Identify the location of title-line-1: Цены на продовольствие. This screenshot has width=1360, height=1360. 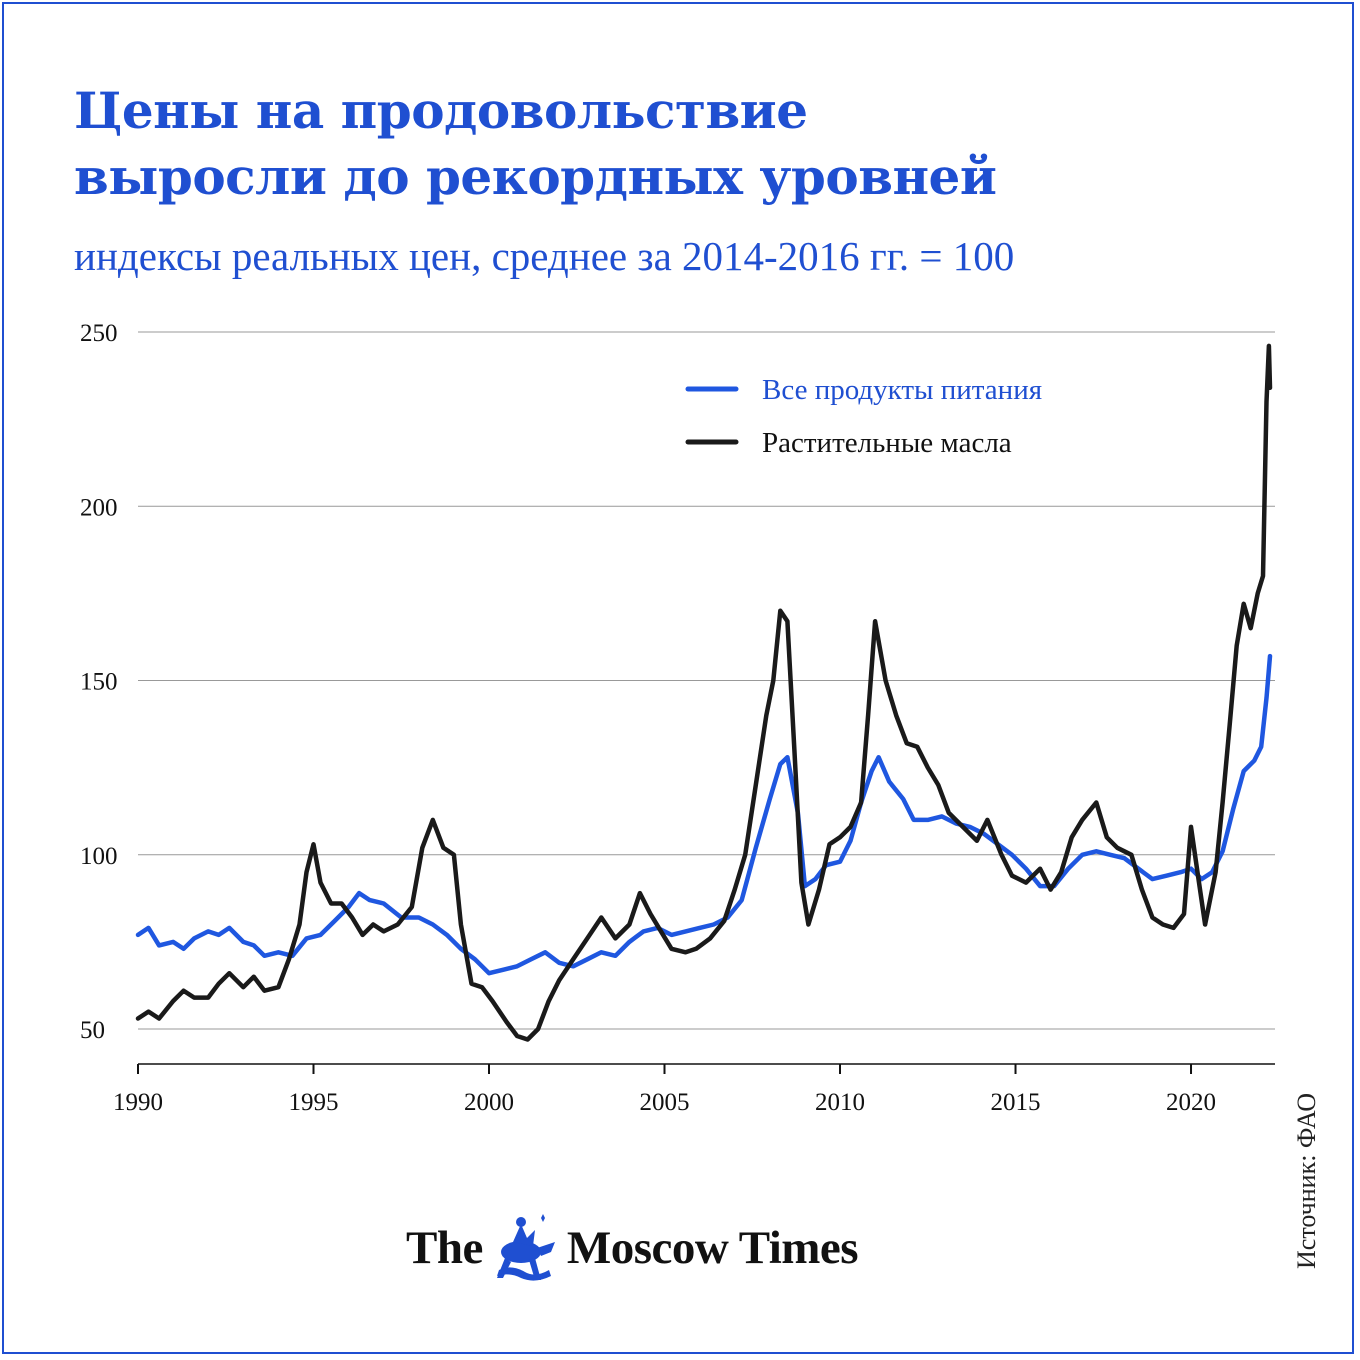
(441, 110).